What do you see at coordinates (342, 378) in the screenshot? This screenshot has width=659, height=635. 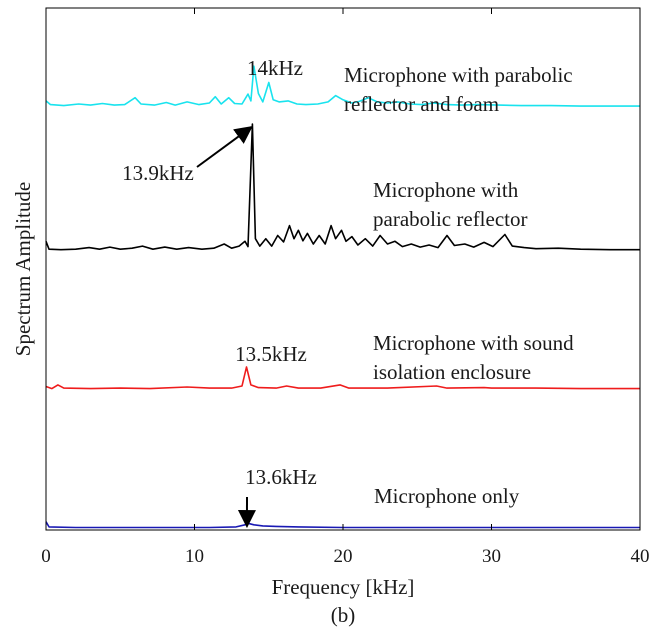 I see `series-line-enclosure` at bounding box center [342, 378].